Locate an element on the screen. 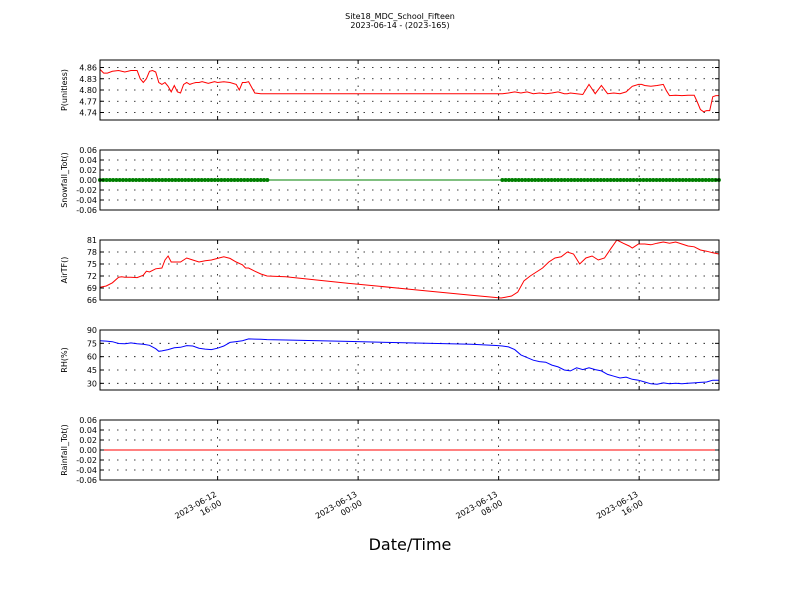 The image size is (800, 600). y-axis-label: P(unitless) is located at coordinates (64, 90).